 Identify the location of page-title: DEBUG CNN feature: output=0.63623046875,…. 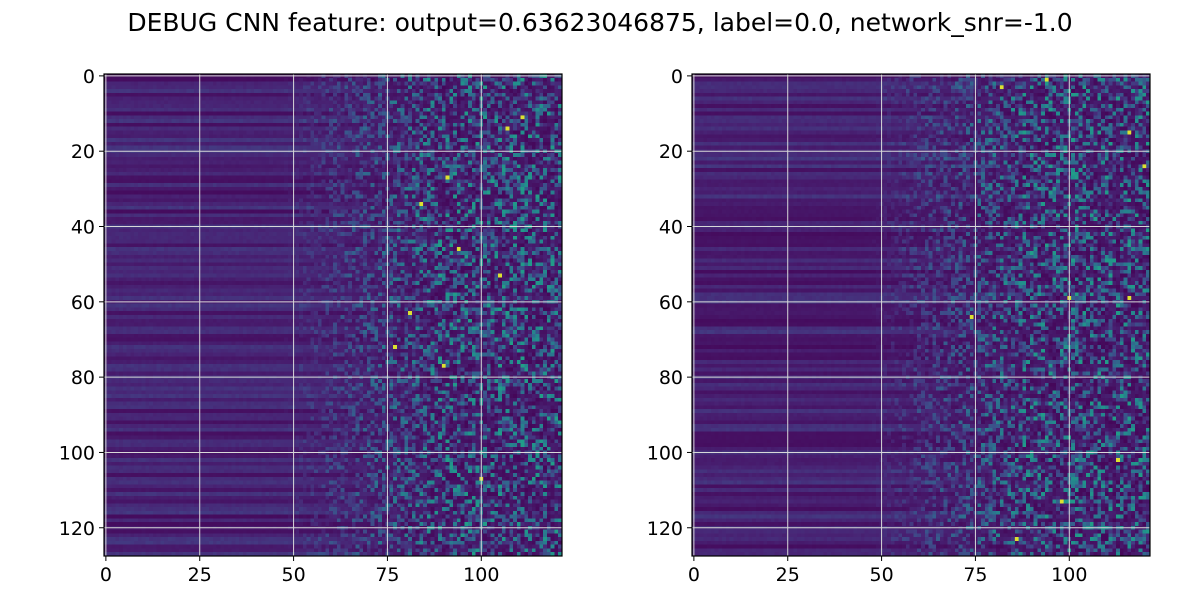
(600, 22).